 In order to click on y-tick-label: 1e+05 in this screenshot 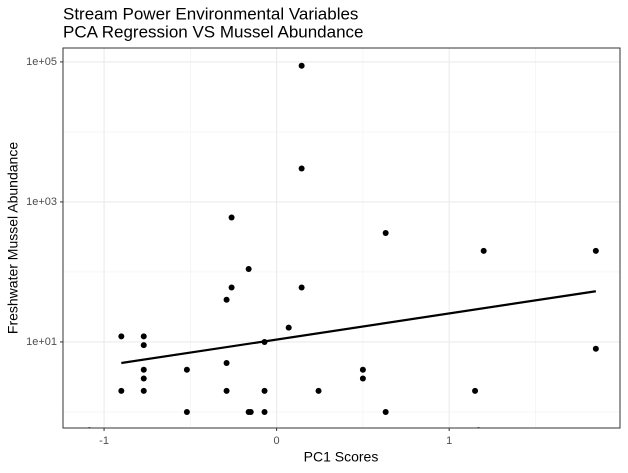, I will do `click(41, 62)`.